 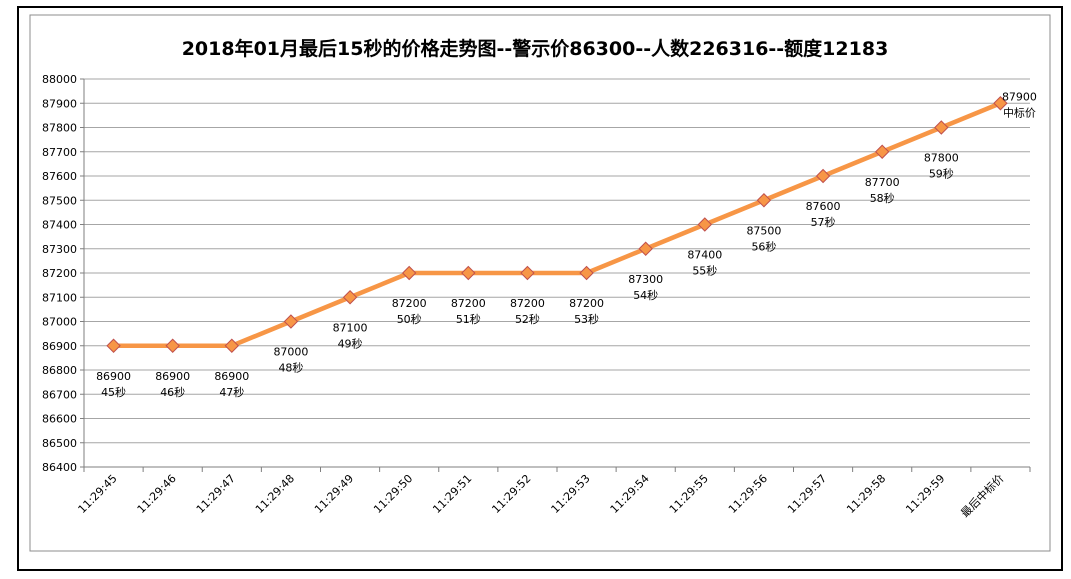 What do you see at coordinates (350, 343) in the screenshot?
I see `data-label-time: 49秒` at bounding box center [350, 343].